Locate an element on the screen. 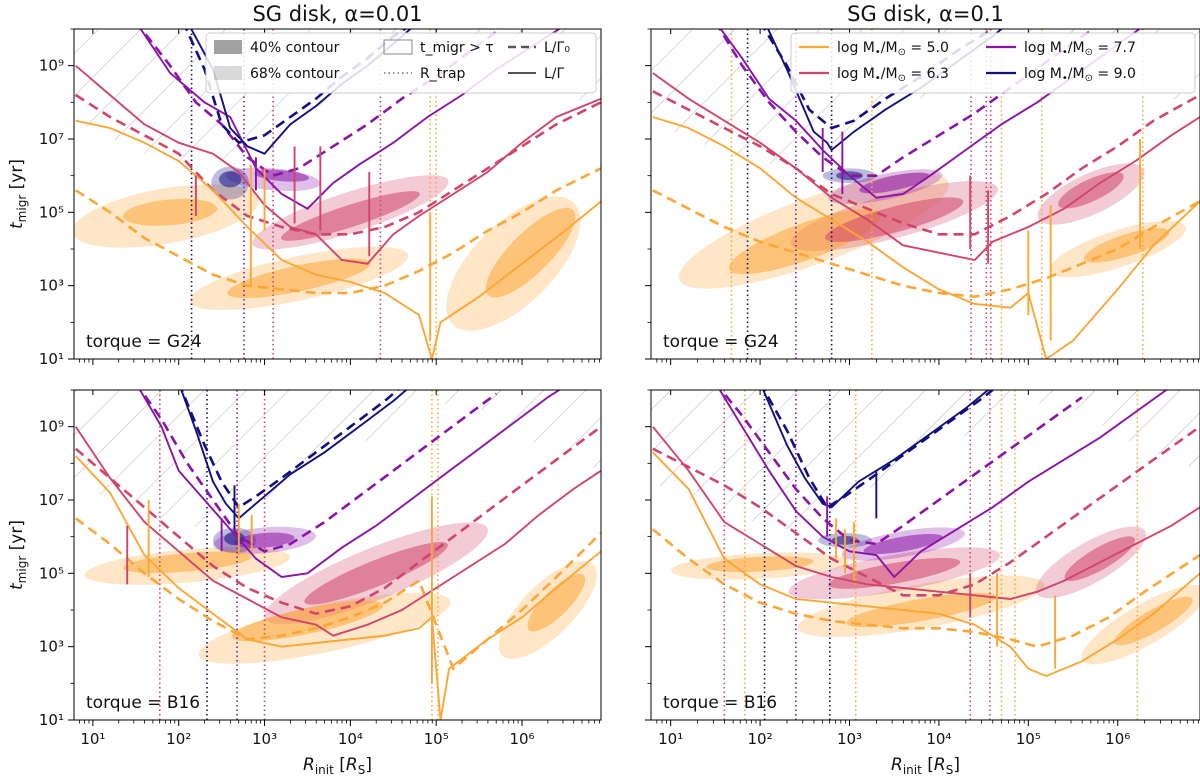  legend-label-mass: log M•/M⊙ = 6.3 is located at coordinates (893, 75).